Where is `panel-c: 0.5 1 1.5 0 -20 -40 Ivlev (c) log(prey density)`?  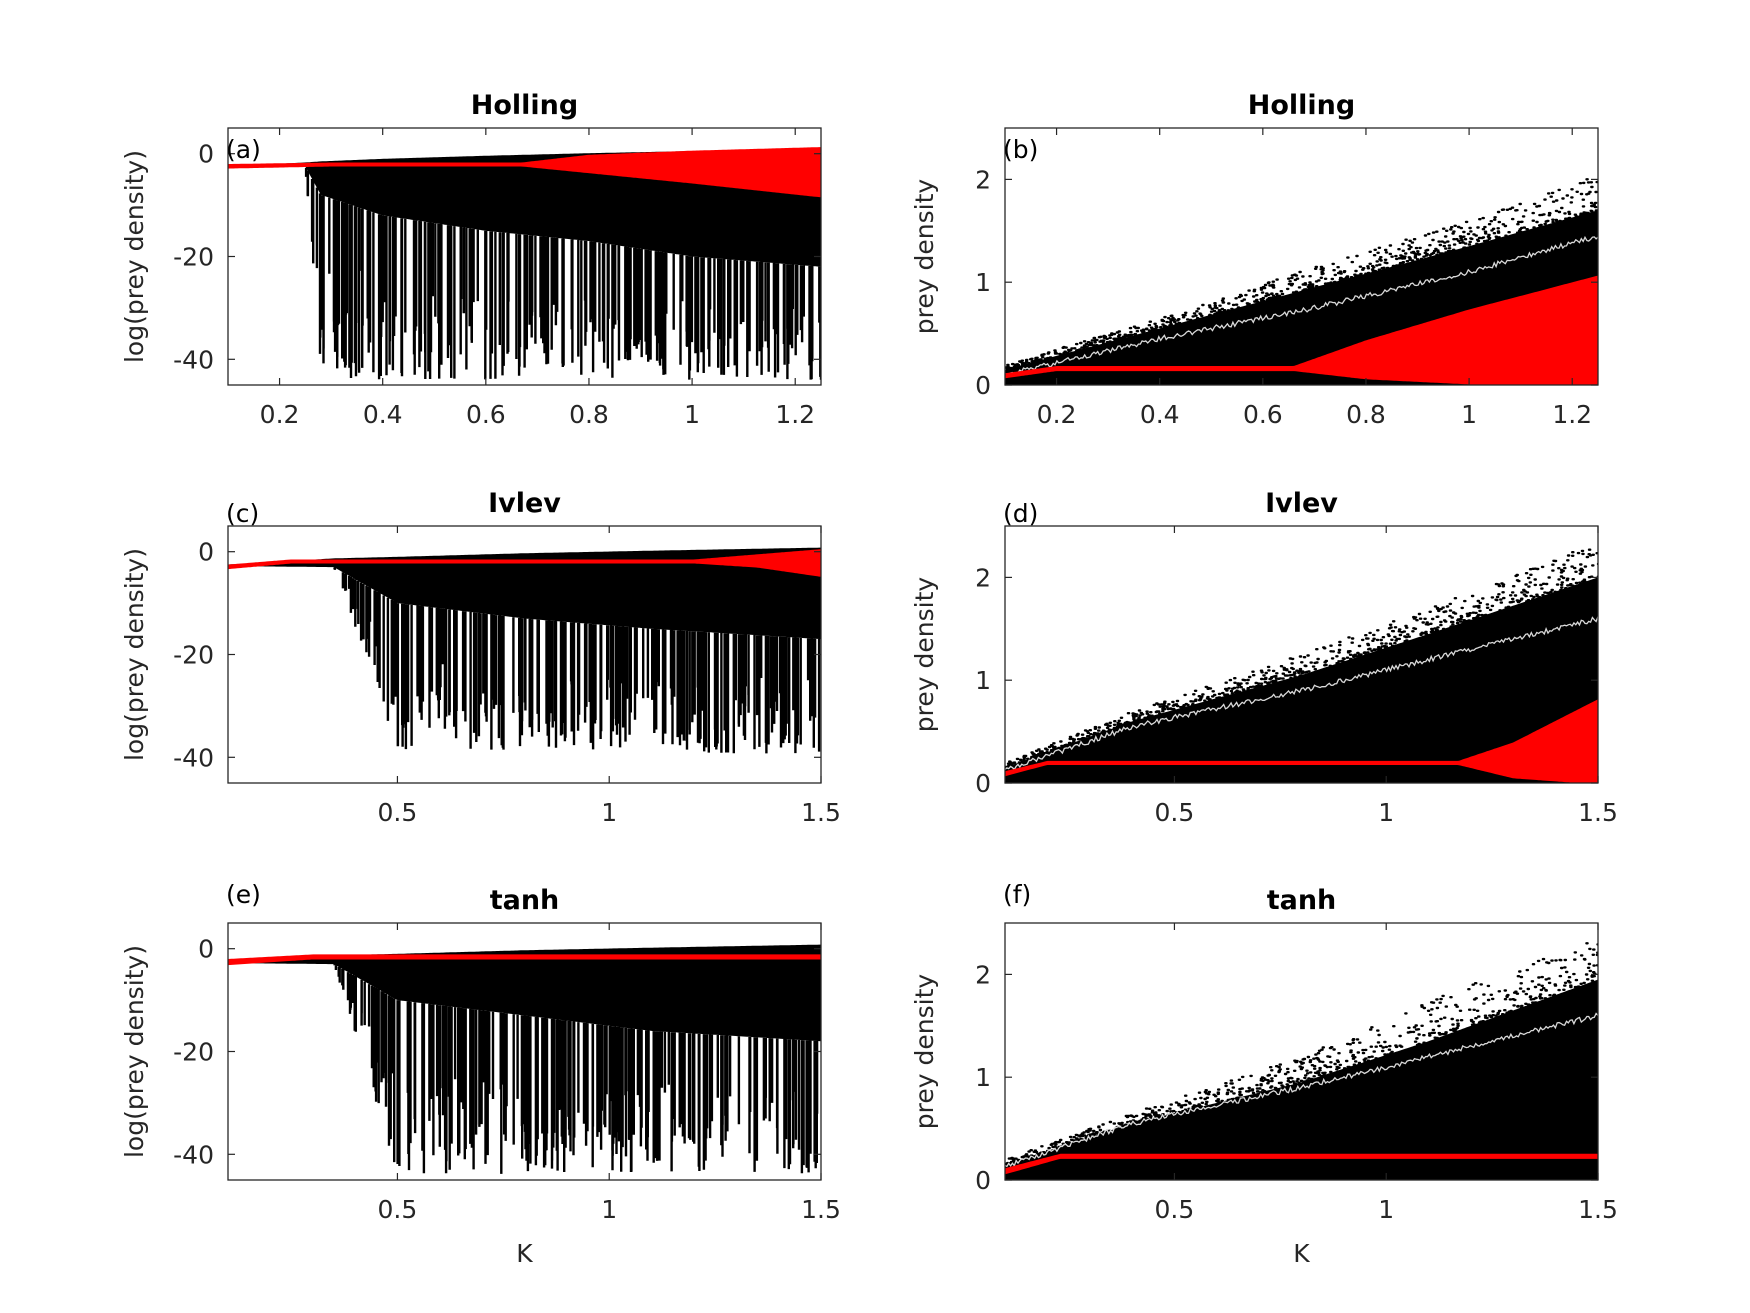 panel-c: 0.5 1 1.5 0 -20 -40 Ivlev (c) log(prey density) is located at coordinates (480, 657).